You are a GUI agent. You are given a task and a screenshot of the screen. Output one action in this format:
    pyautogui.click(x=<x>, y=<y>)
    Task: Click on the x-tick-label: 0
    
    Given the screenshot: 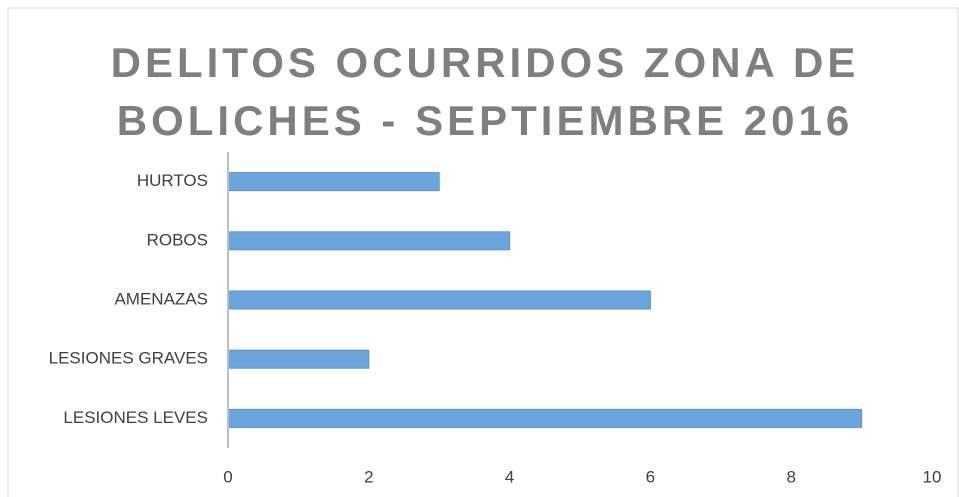 What is the action you would take?
    pyautogui.click(x=227, y=476)
    